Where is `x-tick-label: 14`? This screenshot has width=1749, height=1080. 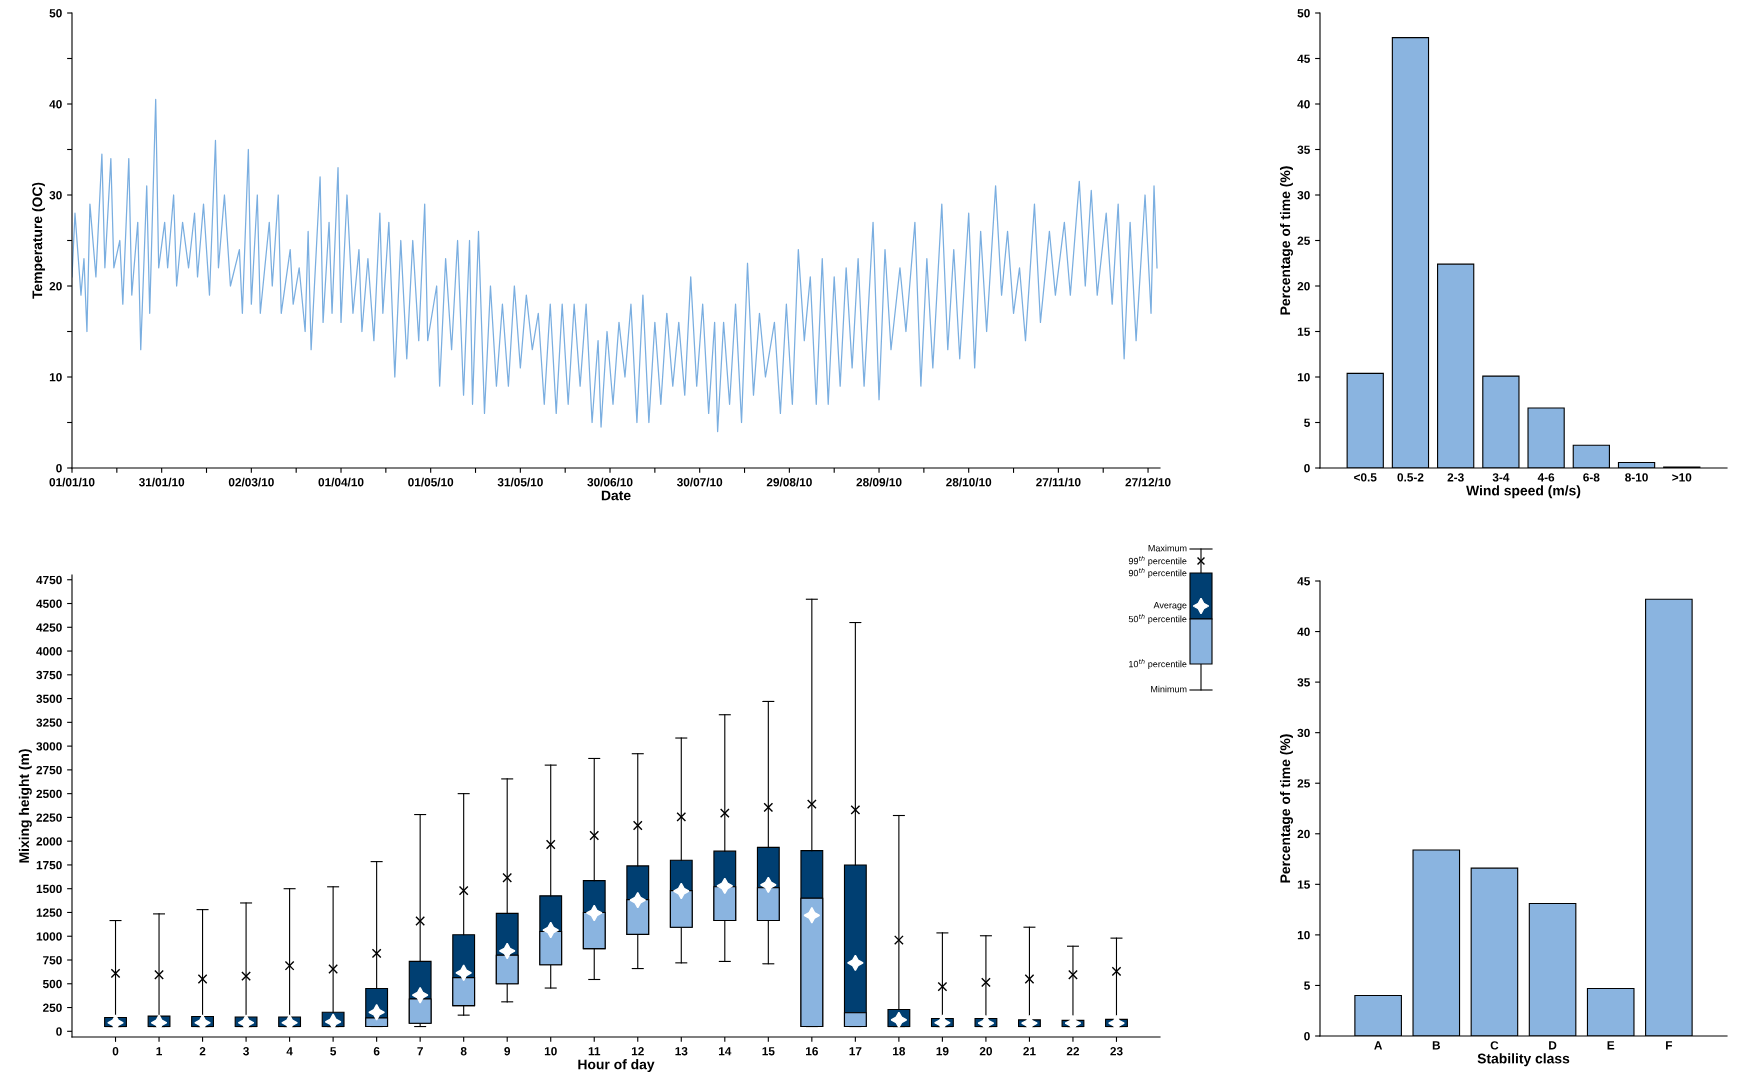
x-tick-label: 14 is located at coordinates (725, 1051).